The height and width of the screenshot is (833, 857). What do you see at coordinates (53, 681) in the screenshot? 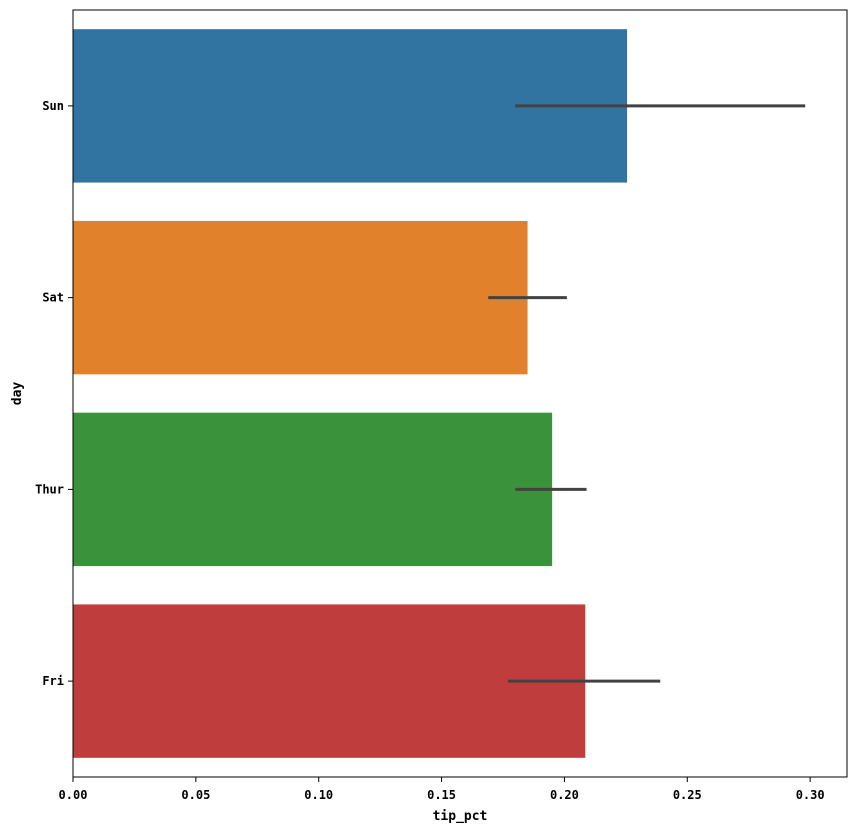
I see `y-tick-label: Fri` at bounding box center [53, 681].